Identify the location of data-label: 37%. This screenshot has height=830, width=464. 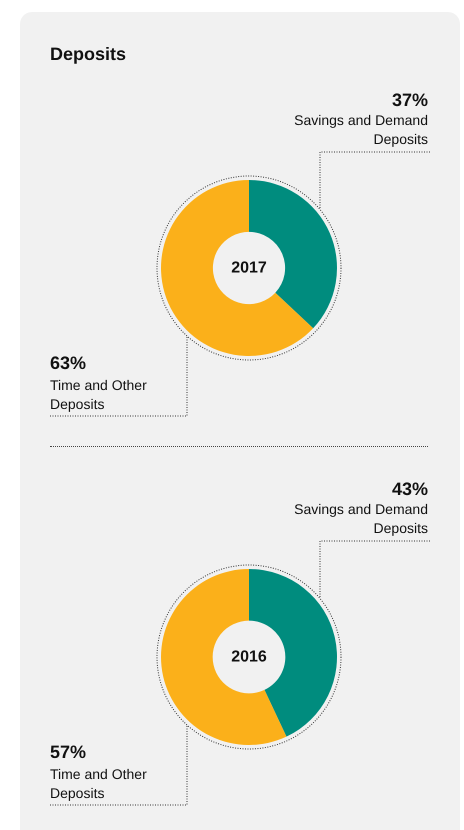
(410, 100).